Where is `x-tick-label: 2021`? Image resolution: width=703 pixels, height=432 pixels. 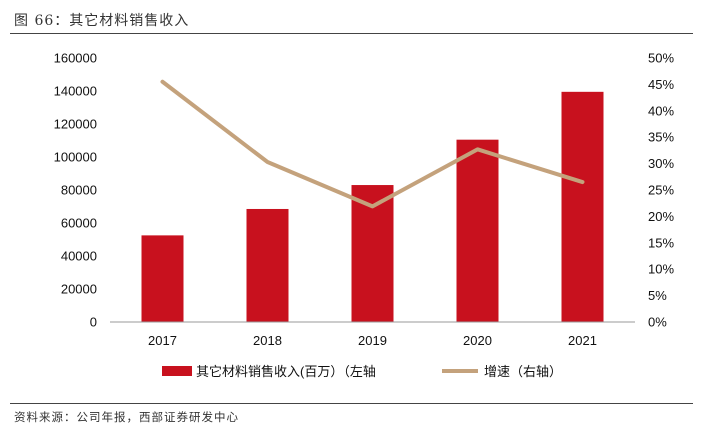
x-tick-label: 2021 is located at coordinates (582, 340).